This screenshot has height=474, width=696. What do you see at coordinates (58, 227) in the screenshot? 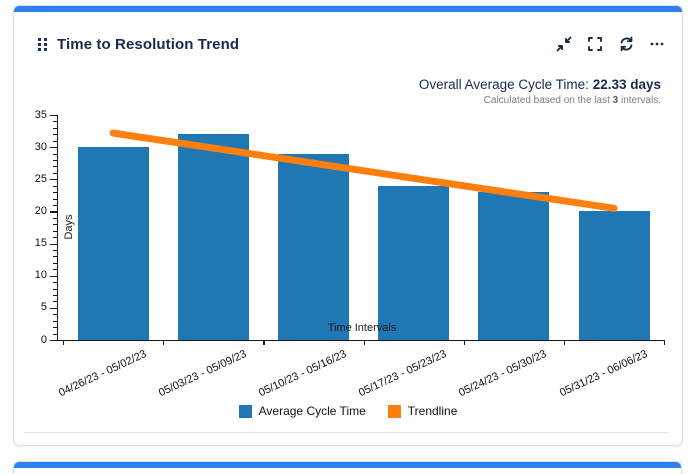
I see `y-axis-line` at bounding box center [58, 227].